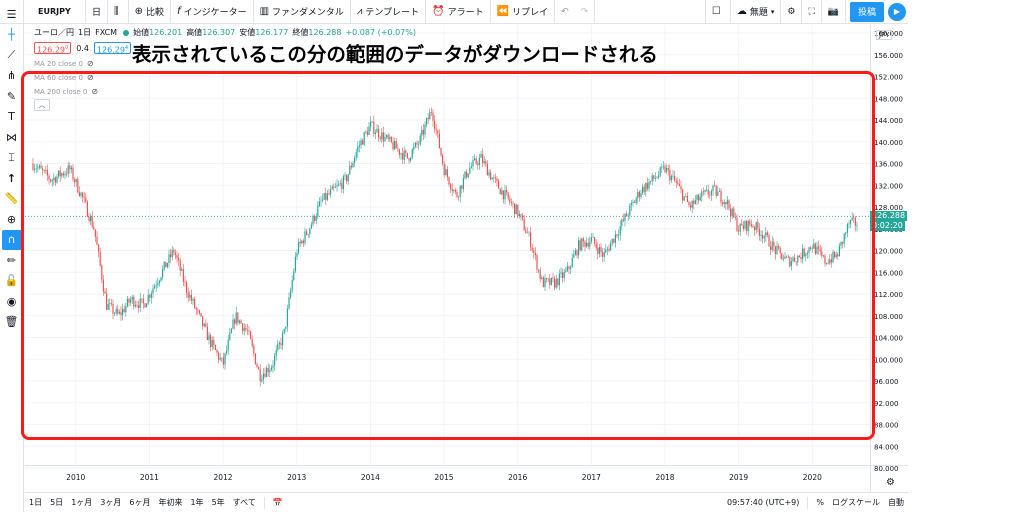 The width and height of the screenshot is (1024, 512). I want to click on range-5d: 5日, so click(57, 502).